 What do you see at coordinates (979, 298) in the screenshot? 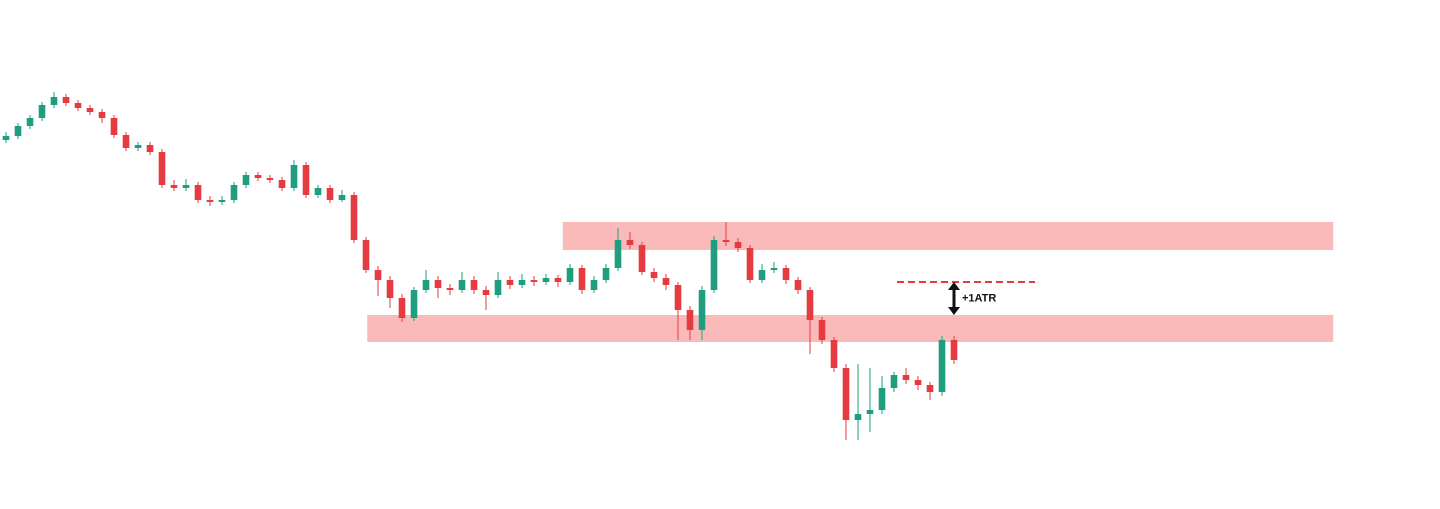
I see `annotation: +1ATR` at bounding box center [979, 298].